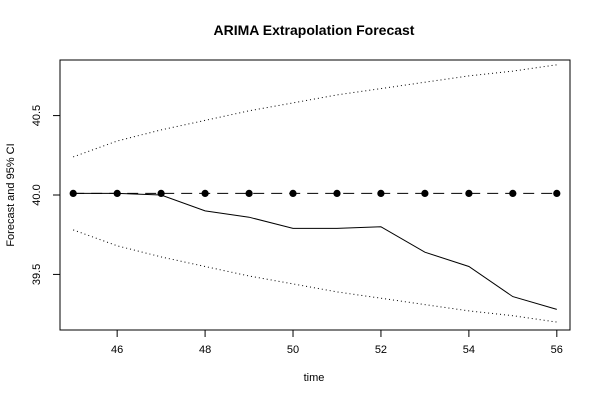 Image resolution: width=600 pixels, height=400 pixels. Describe the element at coordinates (46, 195) in the screenshot. I see `y-axis: 39.5 40.0 40.5` at that location.